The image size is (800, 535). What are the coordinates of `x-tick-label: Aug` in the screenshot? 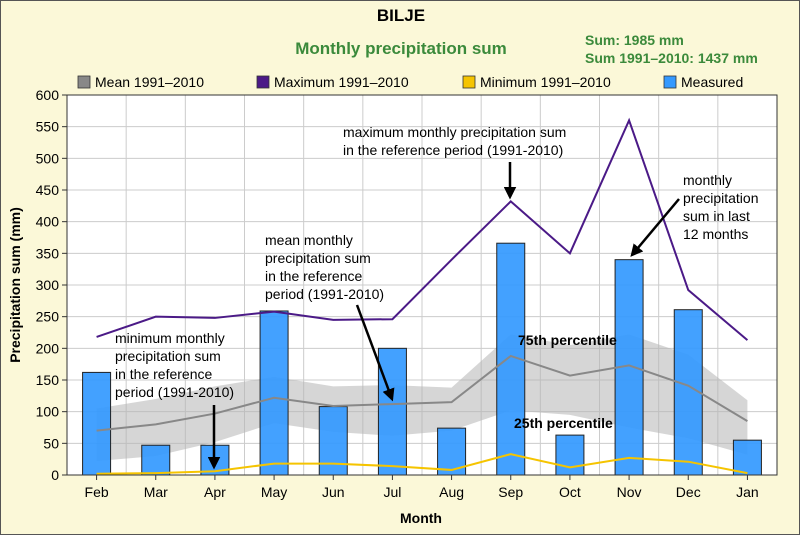 It's located at (451, 492).